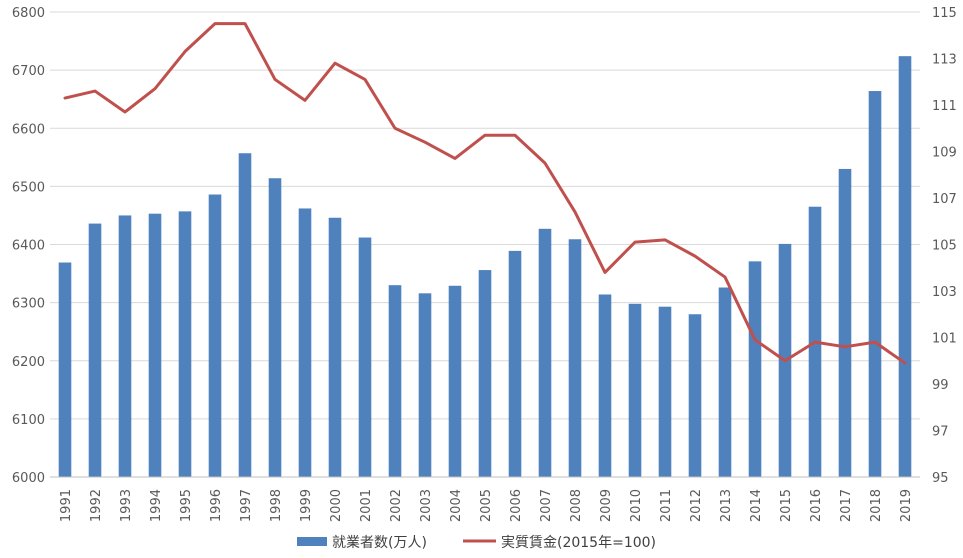 Image resolution: width=963 pixels, height=558 pixels. What do you see at coordinates (906, 505) in the screenshot?
I see `x-tick-label: 2019` at bounding box center [906, 505].